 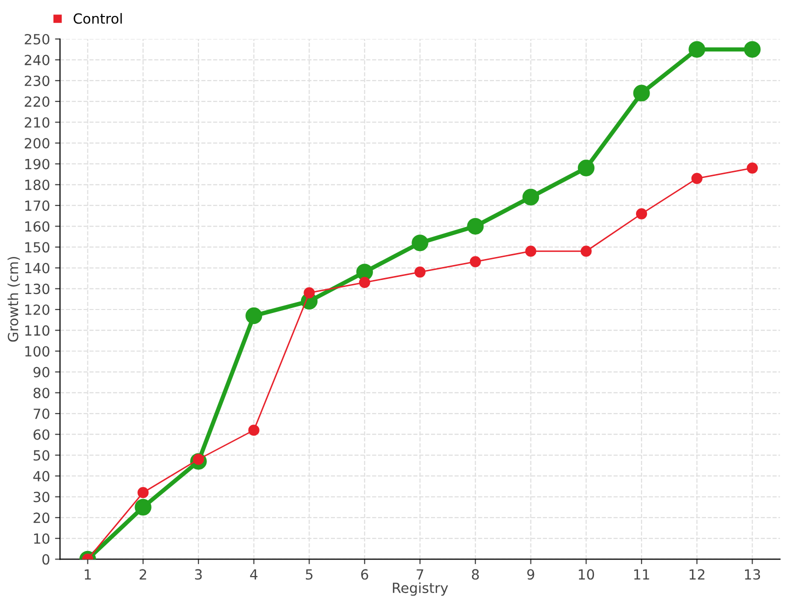 What do you see at coordinates (42, 414) in the screenshot?
I see `y-tick-label: 70` at bounding box center [42, 414].